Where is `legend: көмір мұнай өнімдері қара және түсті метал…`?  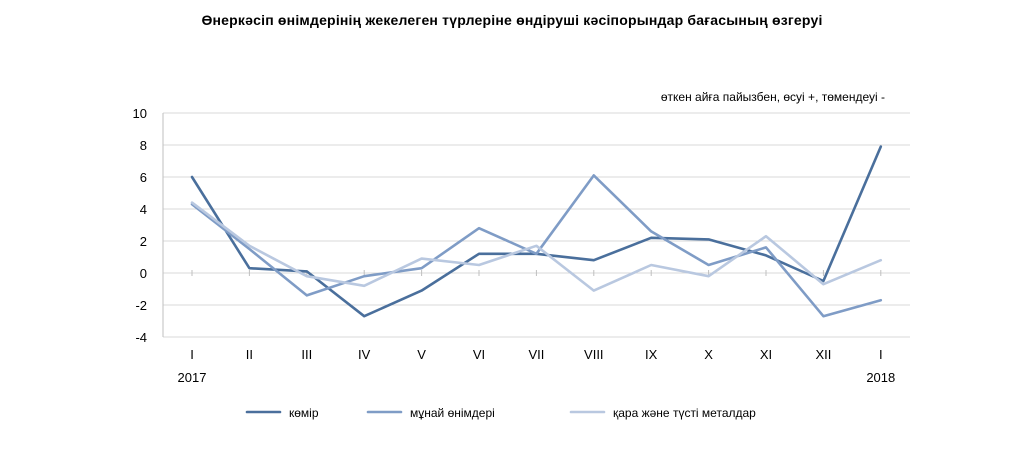 legend: көмір мұнай өнімдері қара және түсті метал… is located at coordinates (500, 413).